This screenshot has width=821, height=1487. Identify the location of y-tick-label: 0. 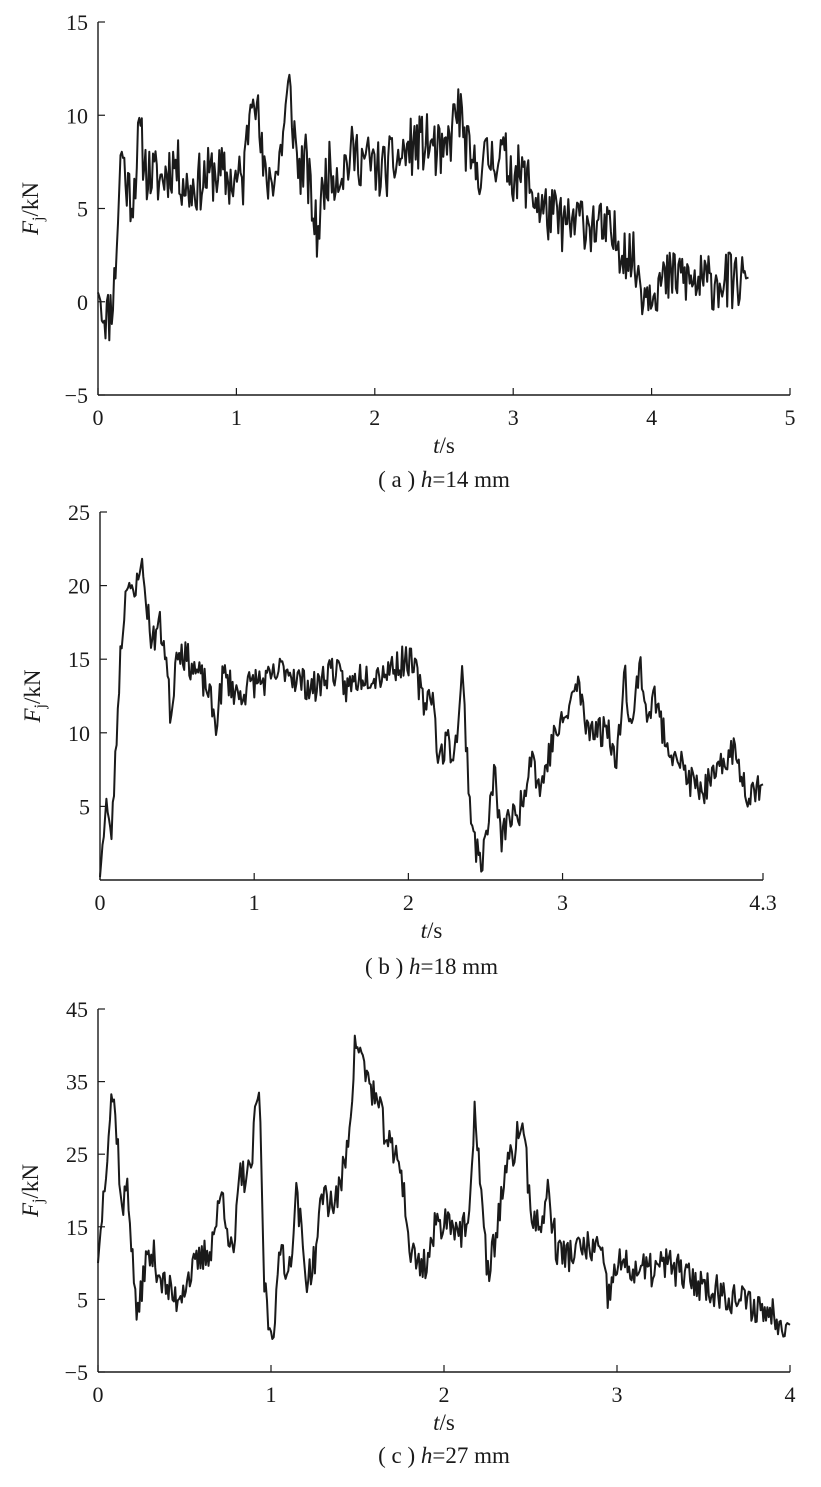
(82, 302).